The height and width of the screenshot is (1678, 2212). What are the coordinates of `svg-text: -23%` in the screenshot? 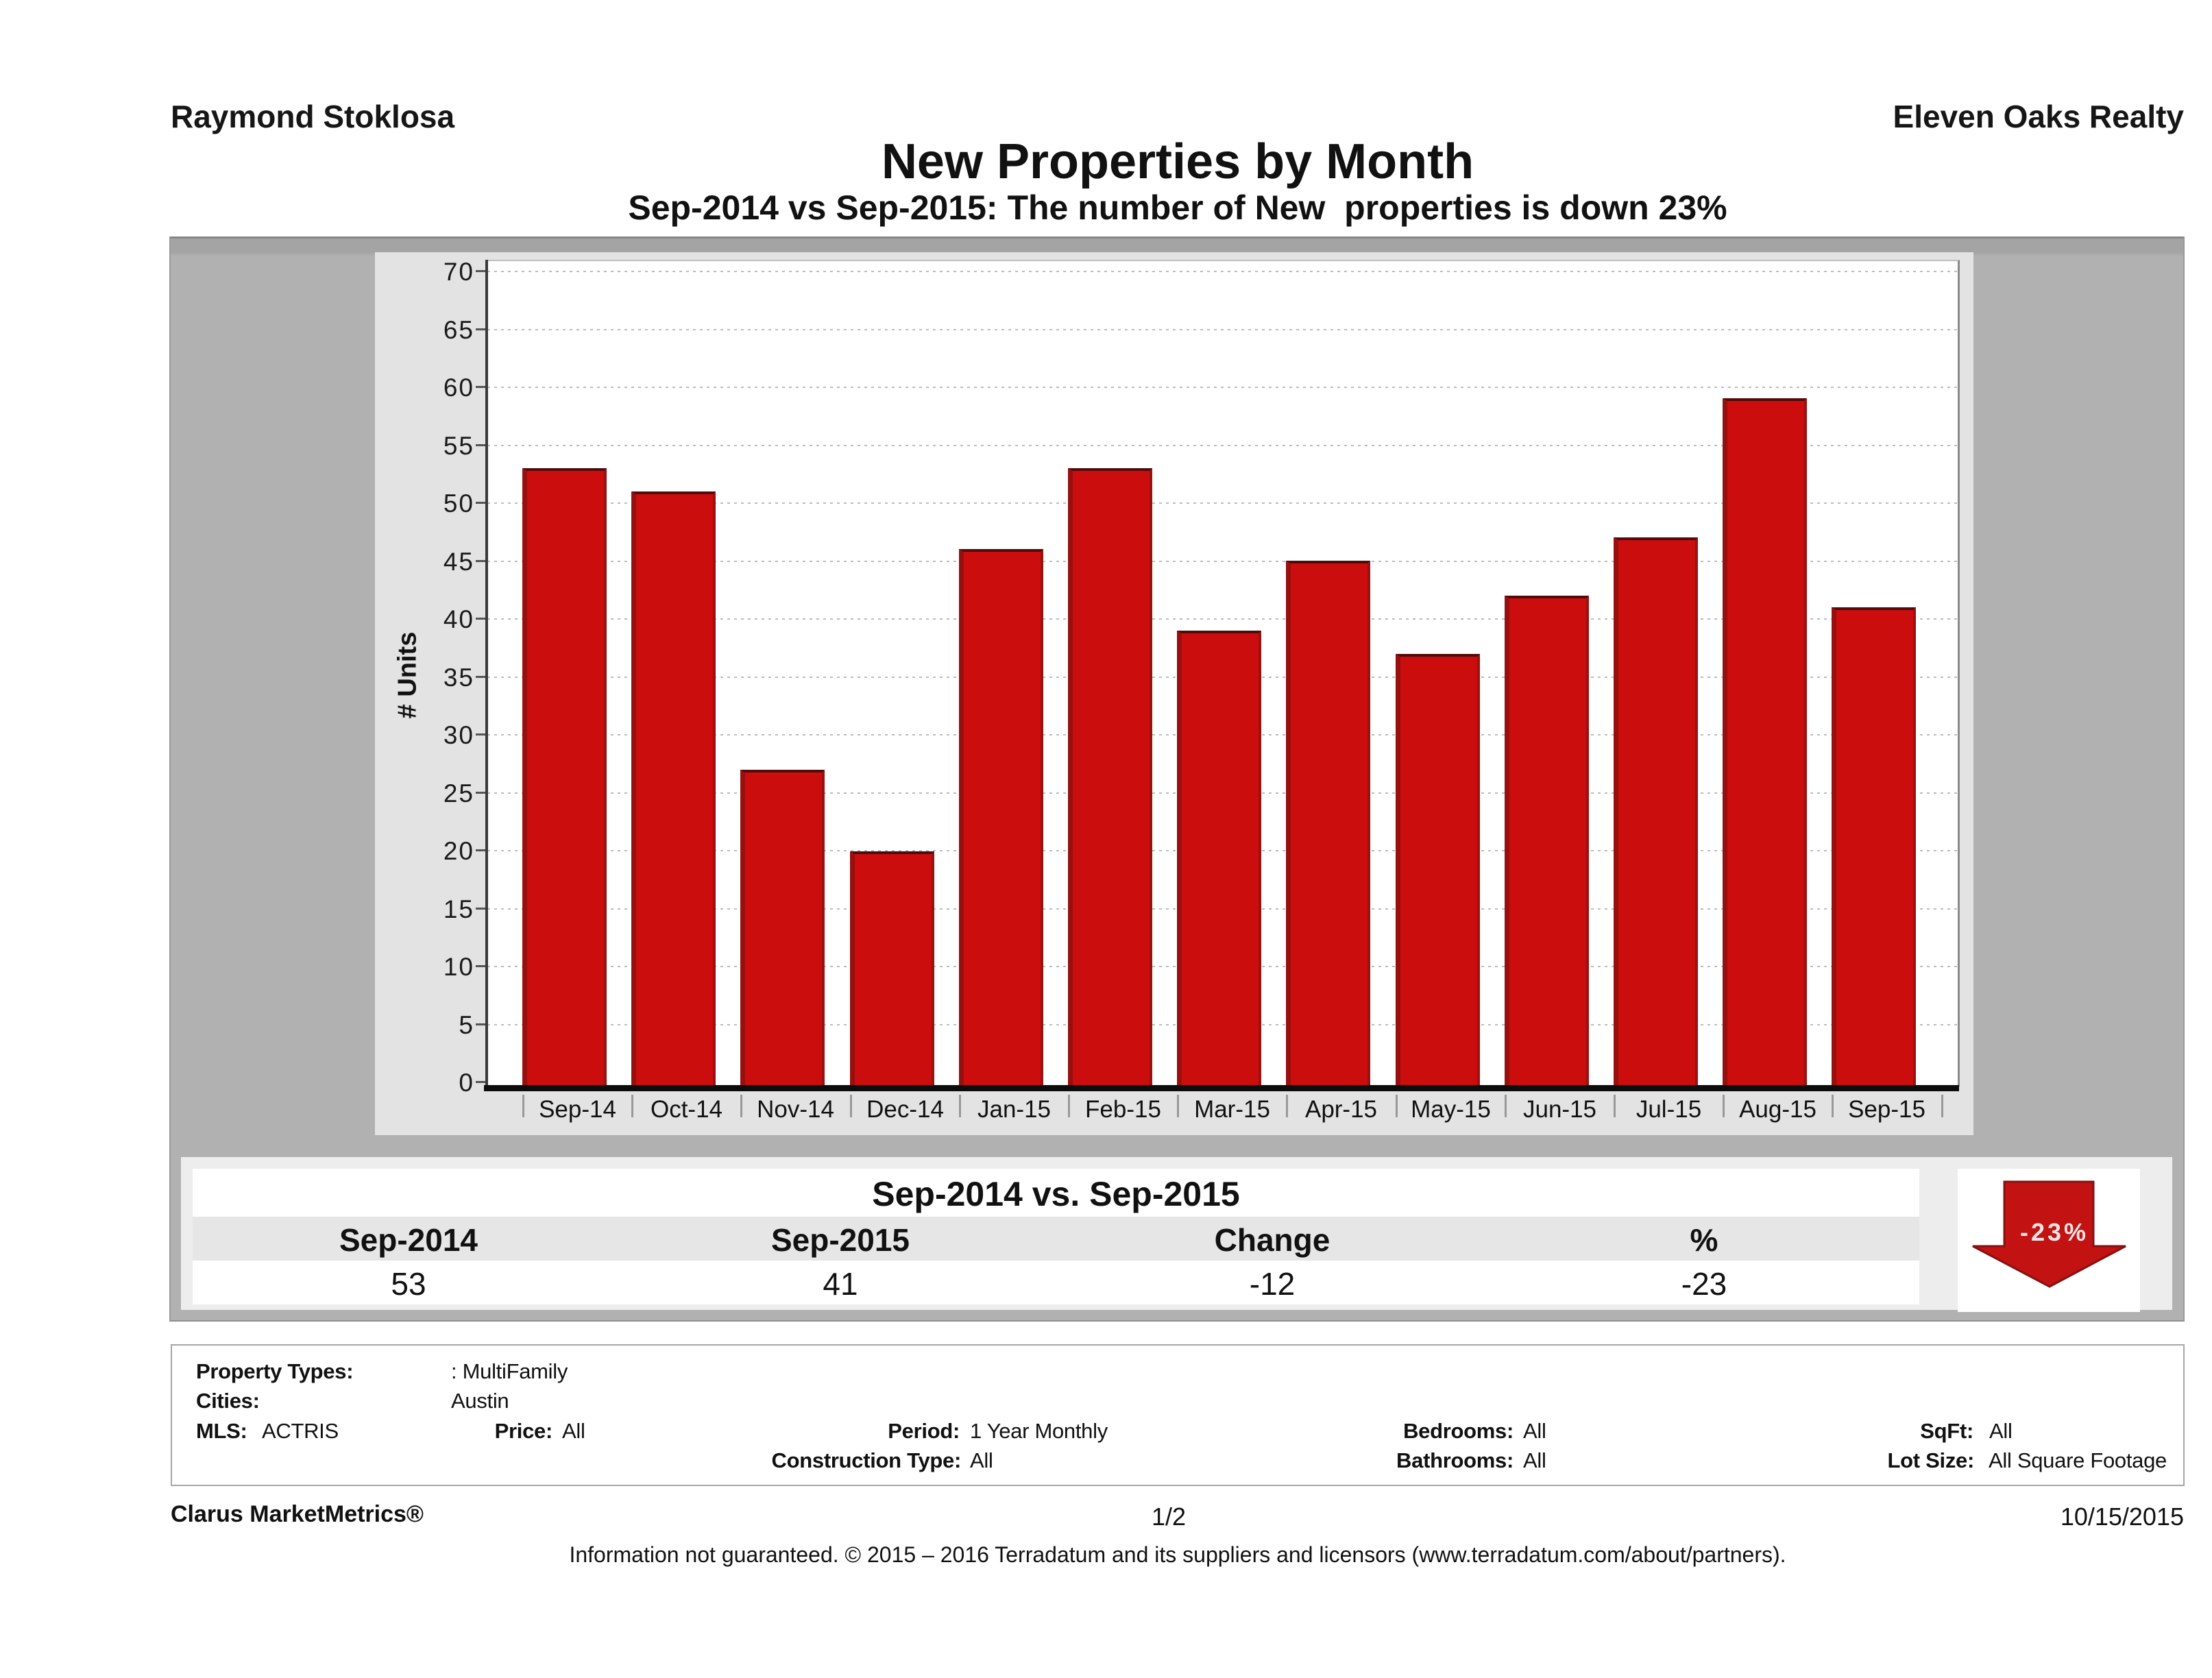 It's located at (2054, 1232).